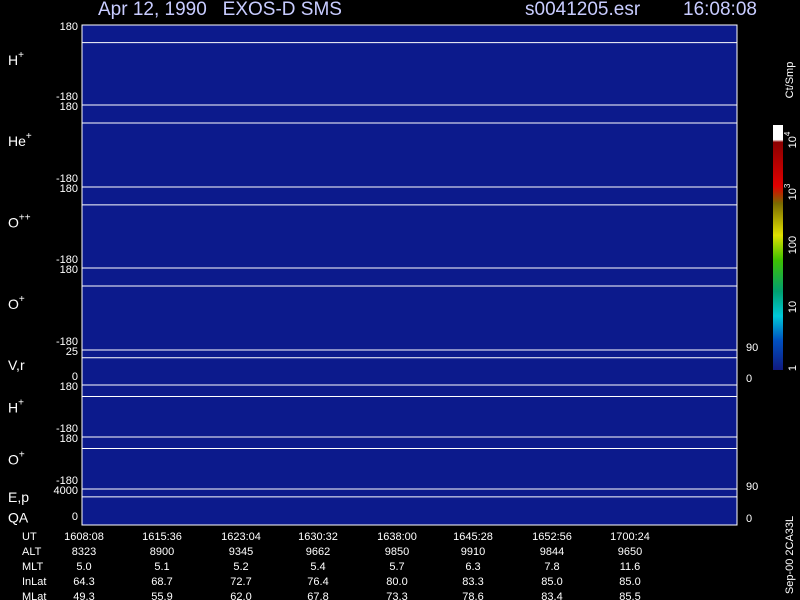 This screenshot has height=600, width=800. I want to click on color-label: 100, so click(793, 245).